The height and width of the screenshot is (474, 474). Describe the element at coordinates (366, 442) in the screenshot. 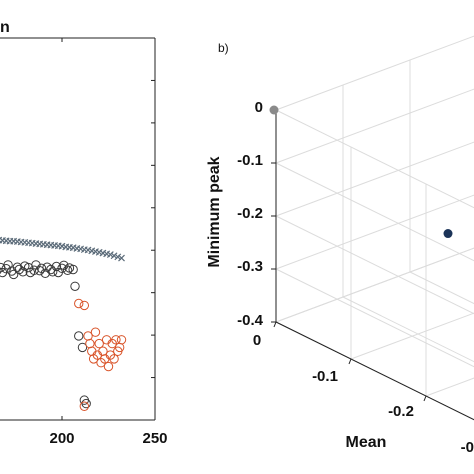

I see `panel-b-x-axis-label: Mean` at that location.